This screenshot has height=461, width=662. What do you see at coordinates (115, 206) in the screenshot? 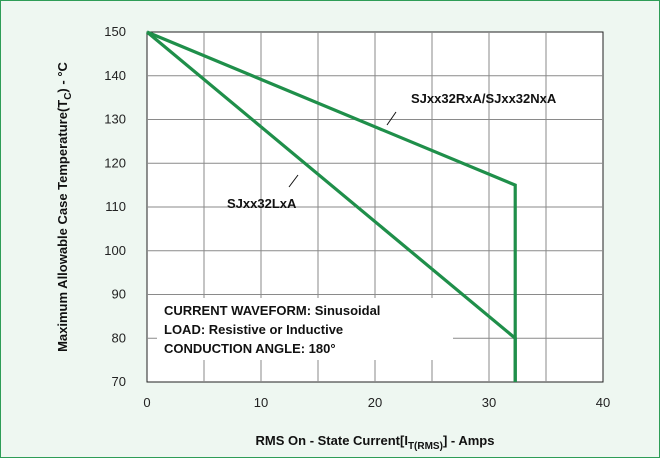
I see `y-tick-label: 110` at bounding box center [115, 206].